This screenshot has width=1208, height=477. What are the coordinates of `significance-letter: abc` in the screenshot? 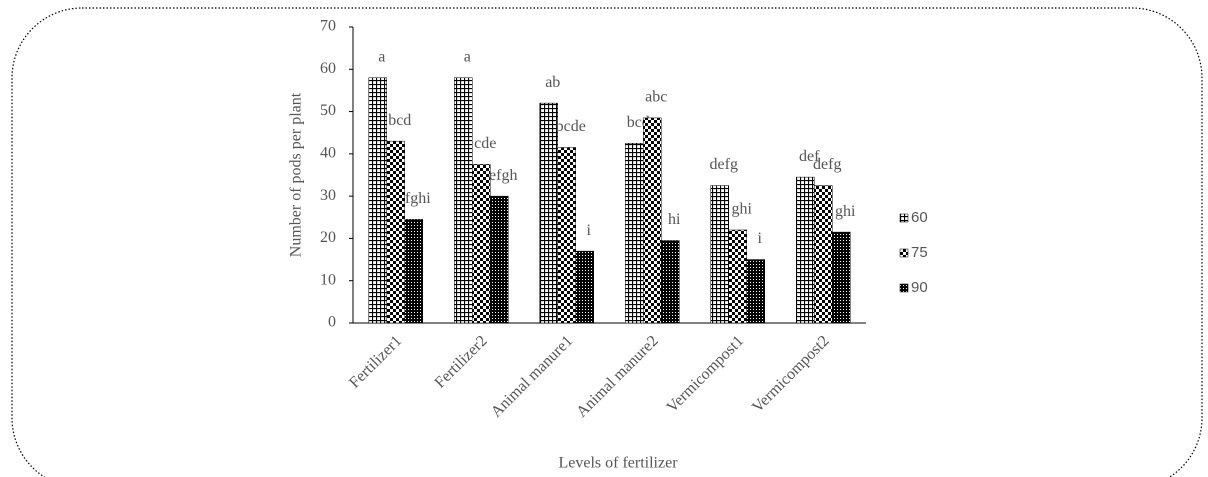 It's located at (656, 97).